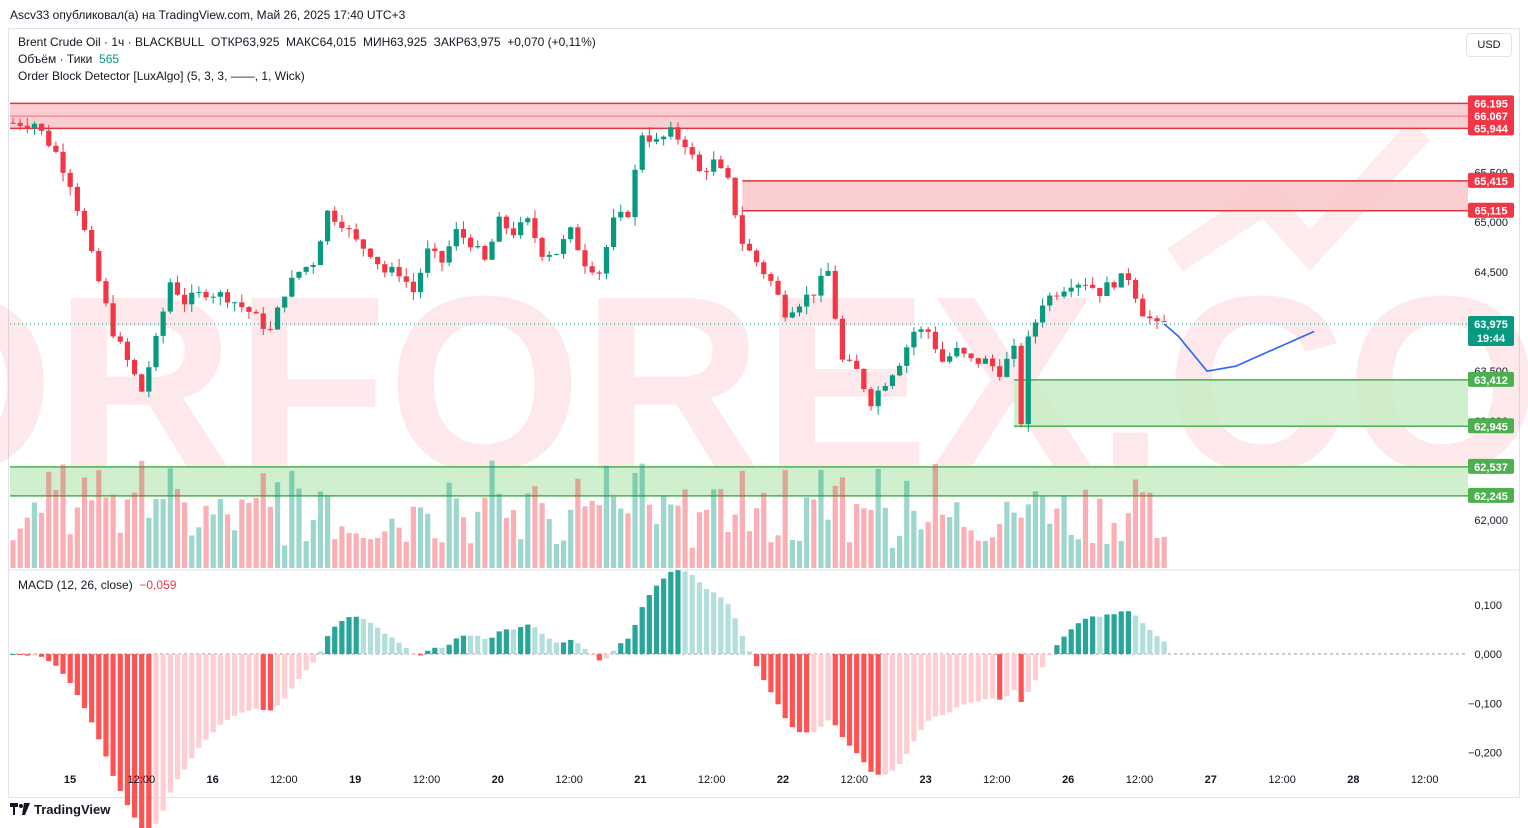 The image size is (1528, 828). Describe the element at coordinates (783, 780) in the screenshot. I see `time-tick-label: 22` at that location.